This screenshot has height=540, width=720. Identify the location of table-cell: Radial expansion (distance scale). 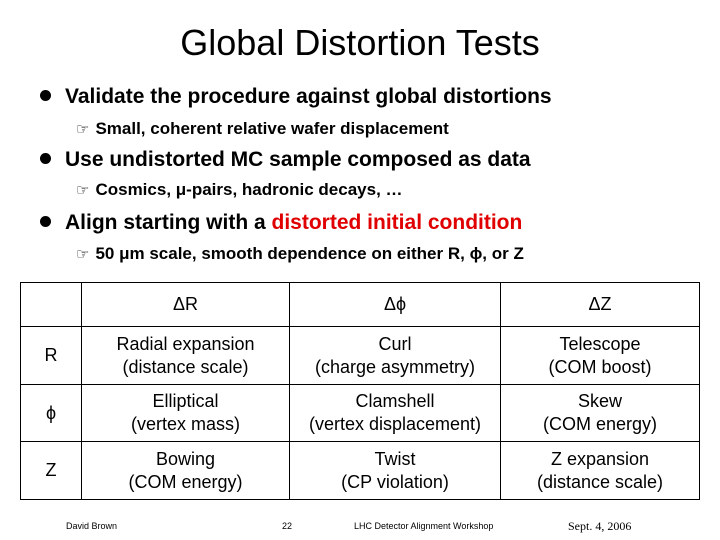
(185, 355).